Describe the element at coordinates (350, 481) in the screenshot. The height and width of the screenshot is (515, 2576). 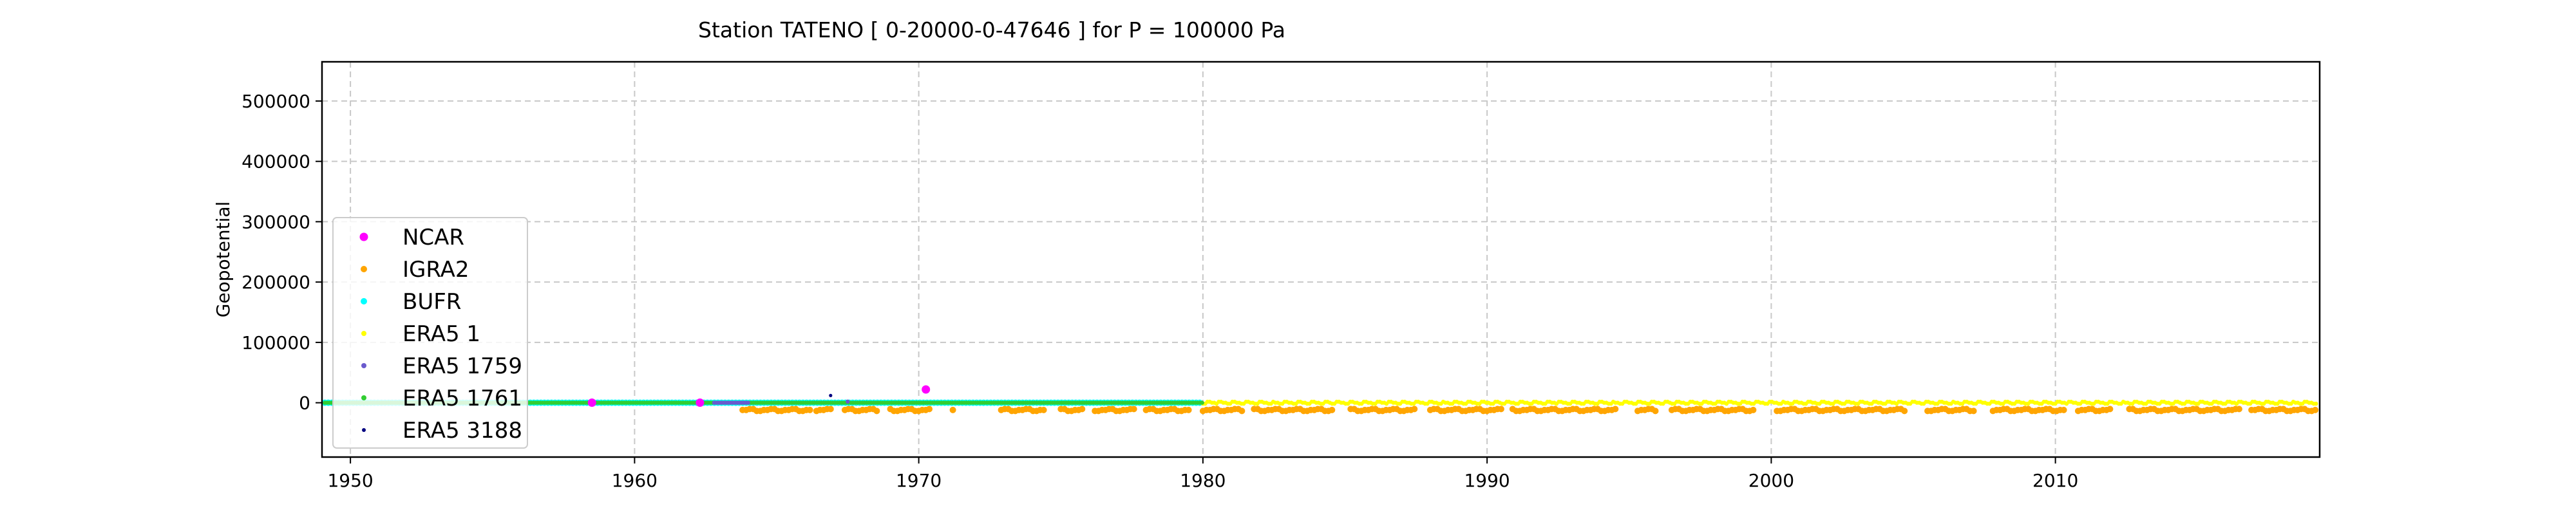
I see `x-tick-label: 1950` at that location.